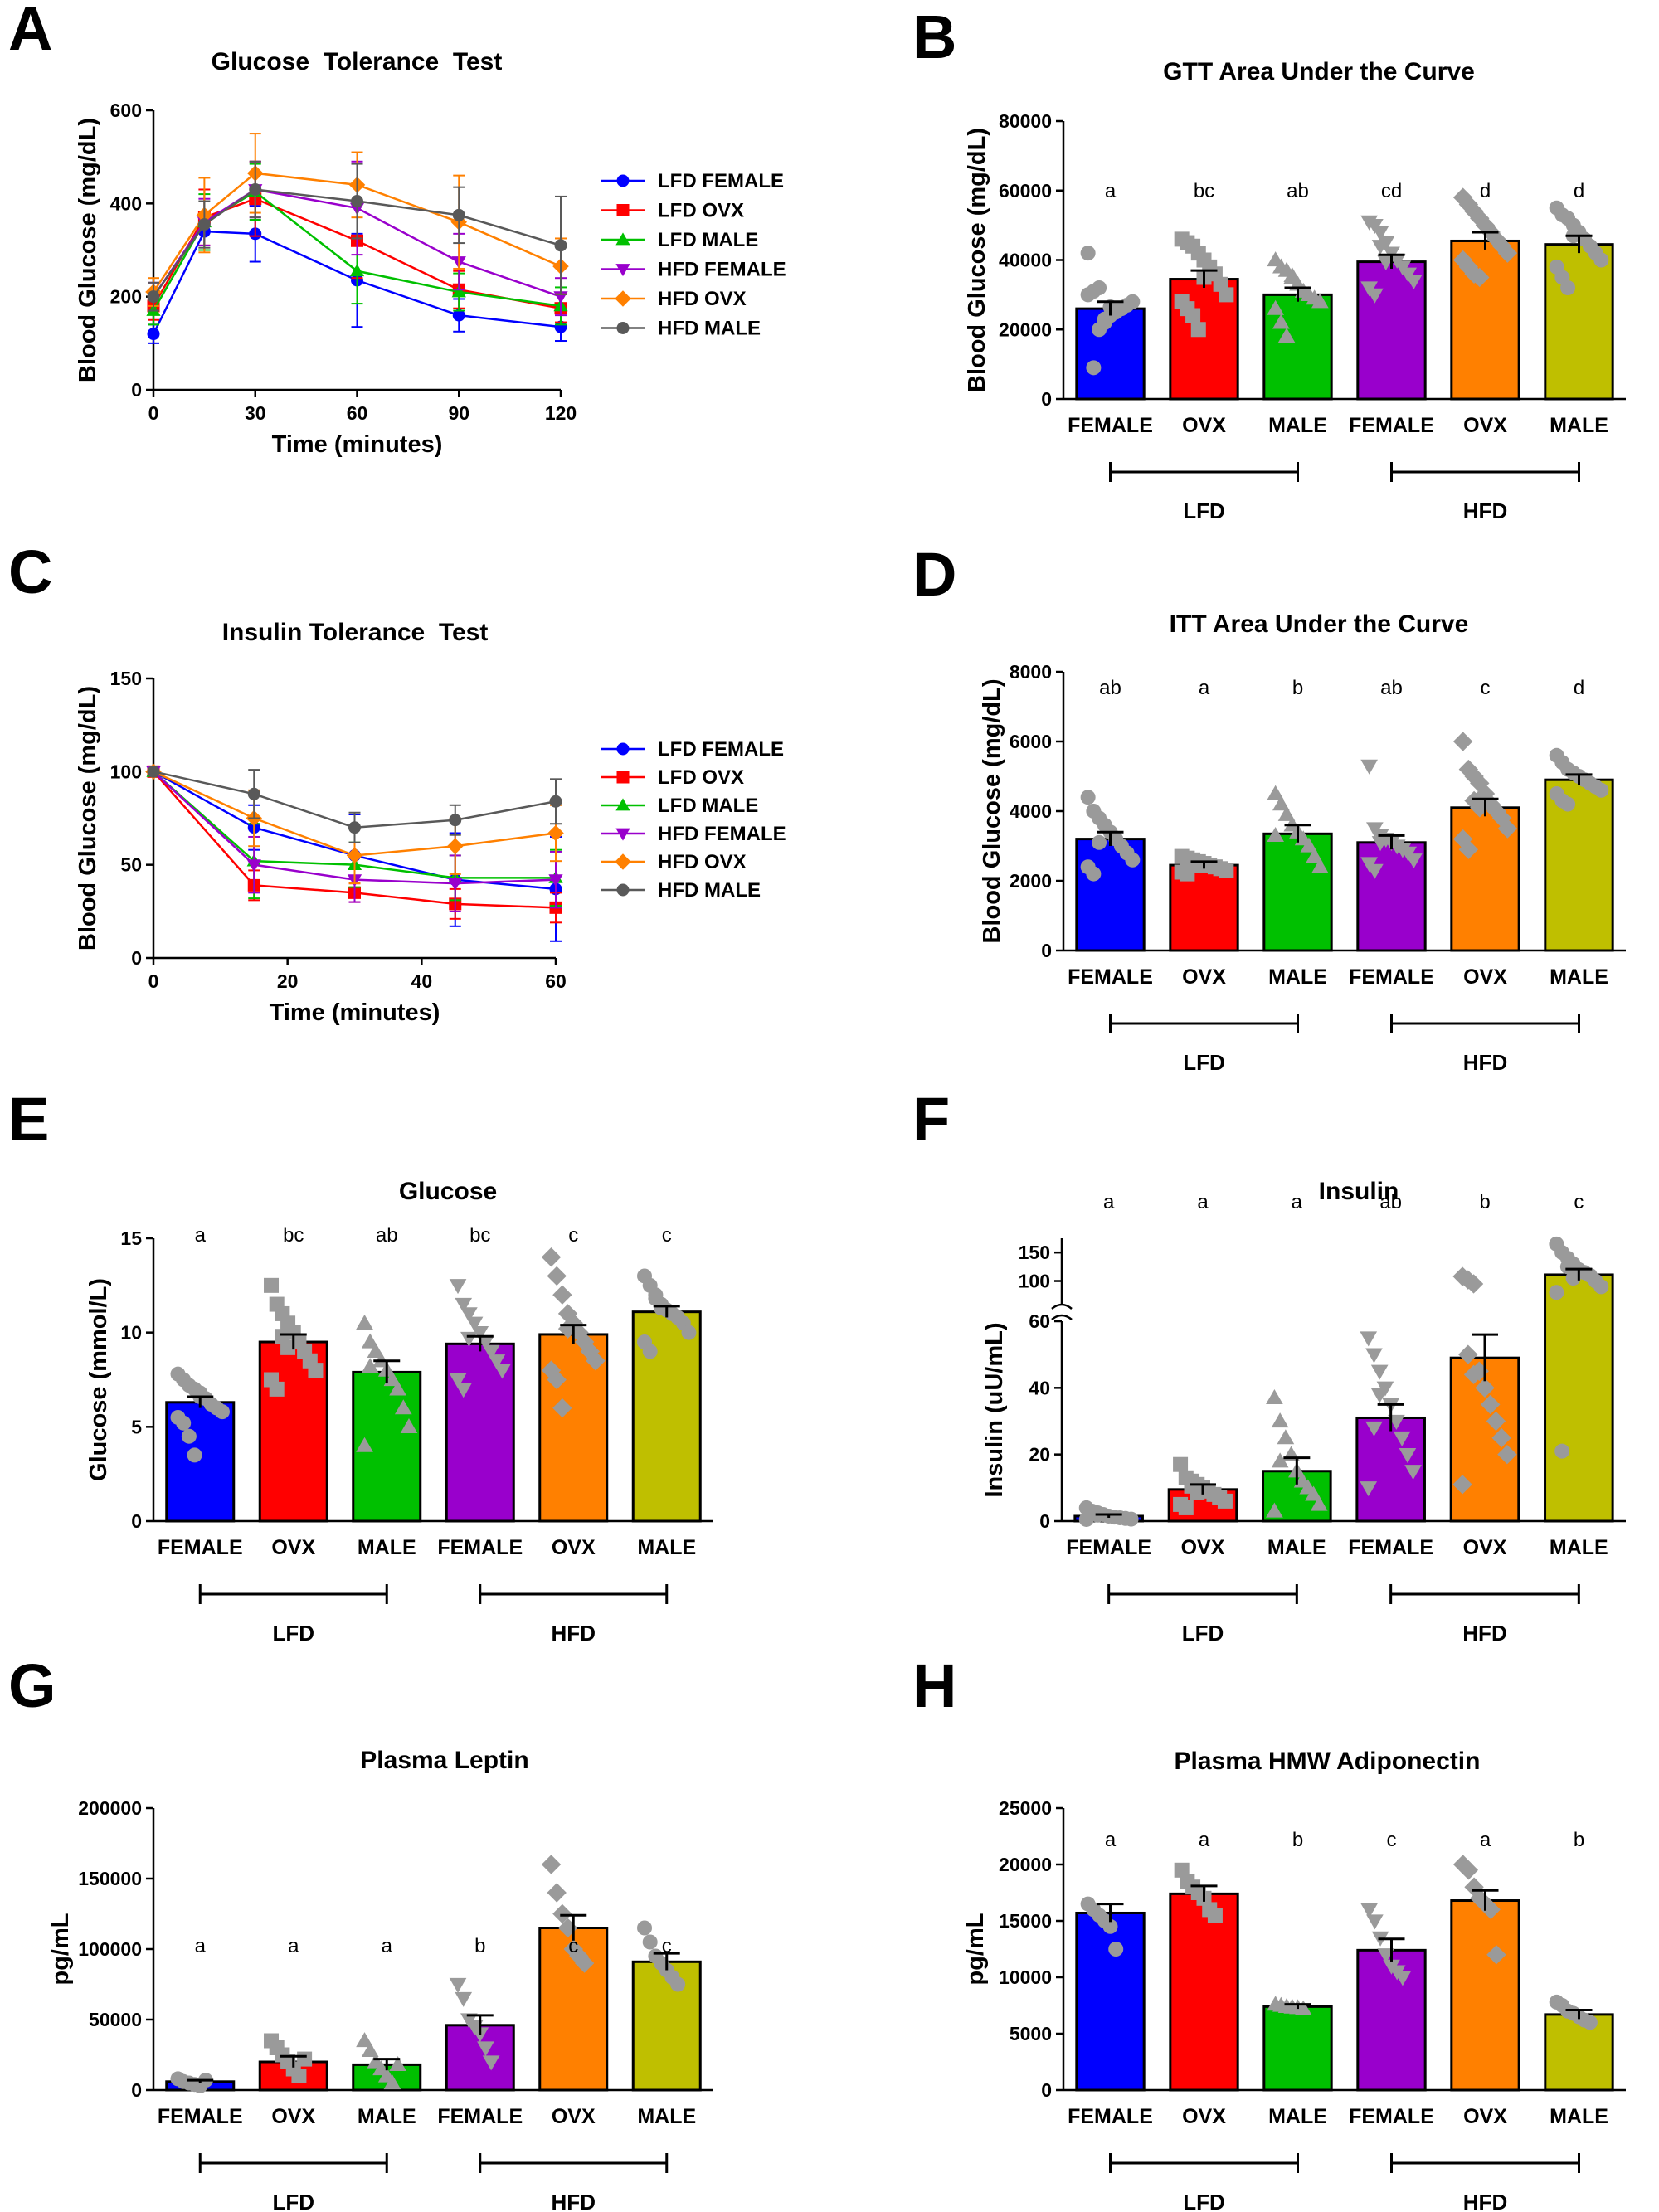  What do you see at coordinates (1359, 1192) in the screenshot?
I see `chart-title: Insulin` at bounding box center [1359, 1192].